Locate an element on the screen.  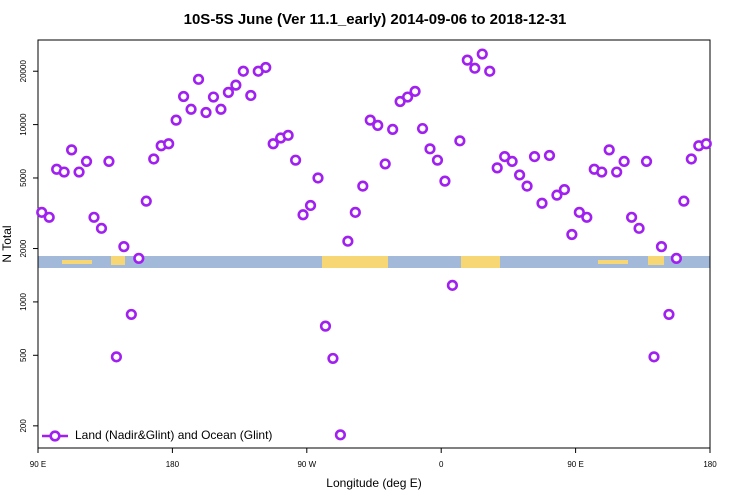
y-tick-label: 20000 is located at coordinates (23, 71).